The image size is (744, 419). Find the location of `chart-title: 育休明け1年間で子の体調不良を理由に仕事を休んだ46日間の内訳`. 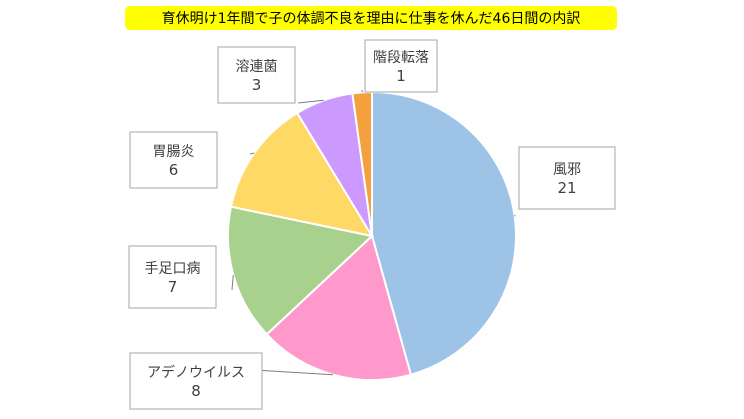

chart-title: 育休明け1年間で子の体調不良を理由に仕事を休んだ46日間の内訳 is located at coordinates (371, 18).